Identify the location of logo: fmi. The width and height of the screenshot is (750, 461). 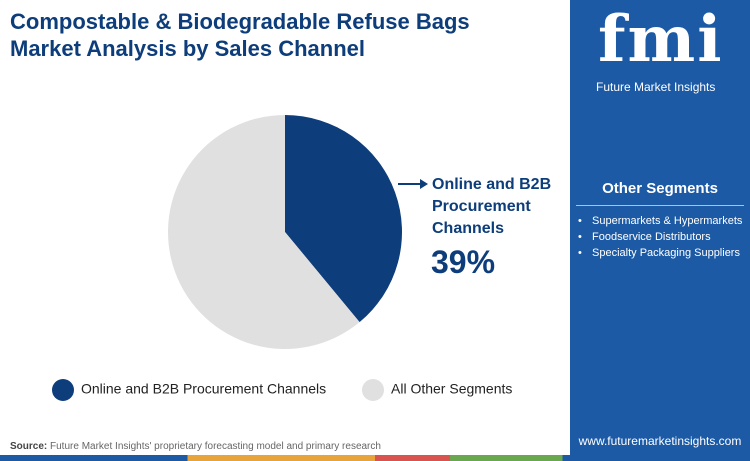
(661, 39).